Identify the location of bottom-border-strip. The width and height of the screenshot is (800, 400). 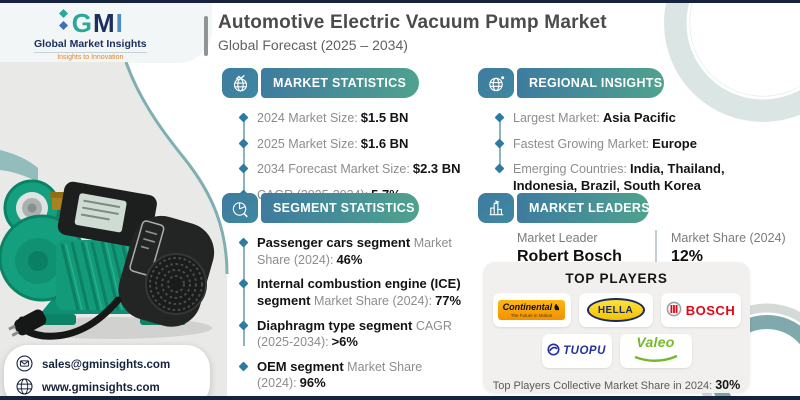
(400, 398).